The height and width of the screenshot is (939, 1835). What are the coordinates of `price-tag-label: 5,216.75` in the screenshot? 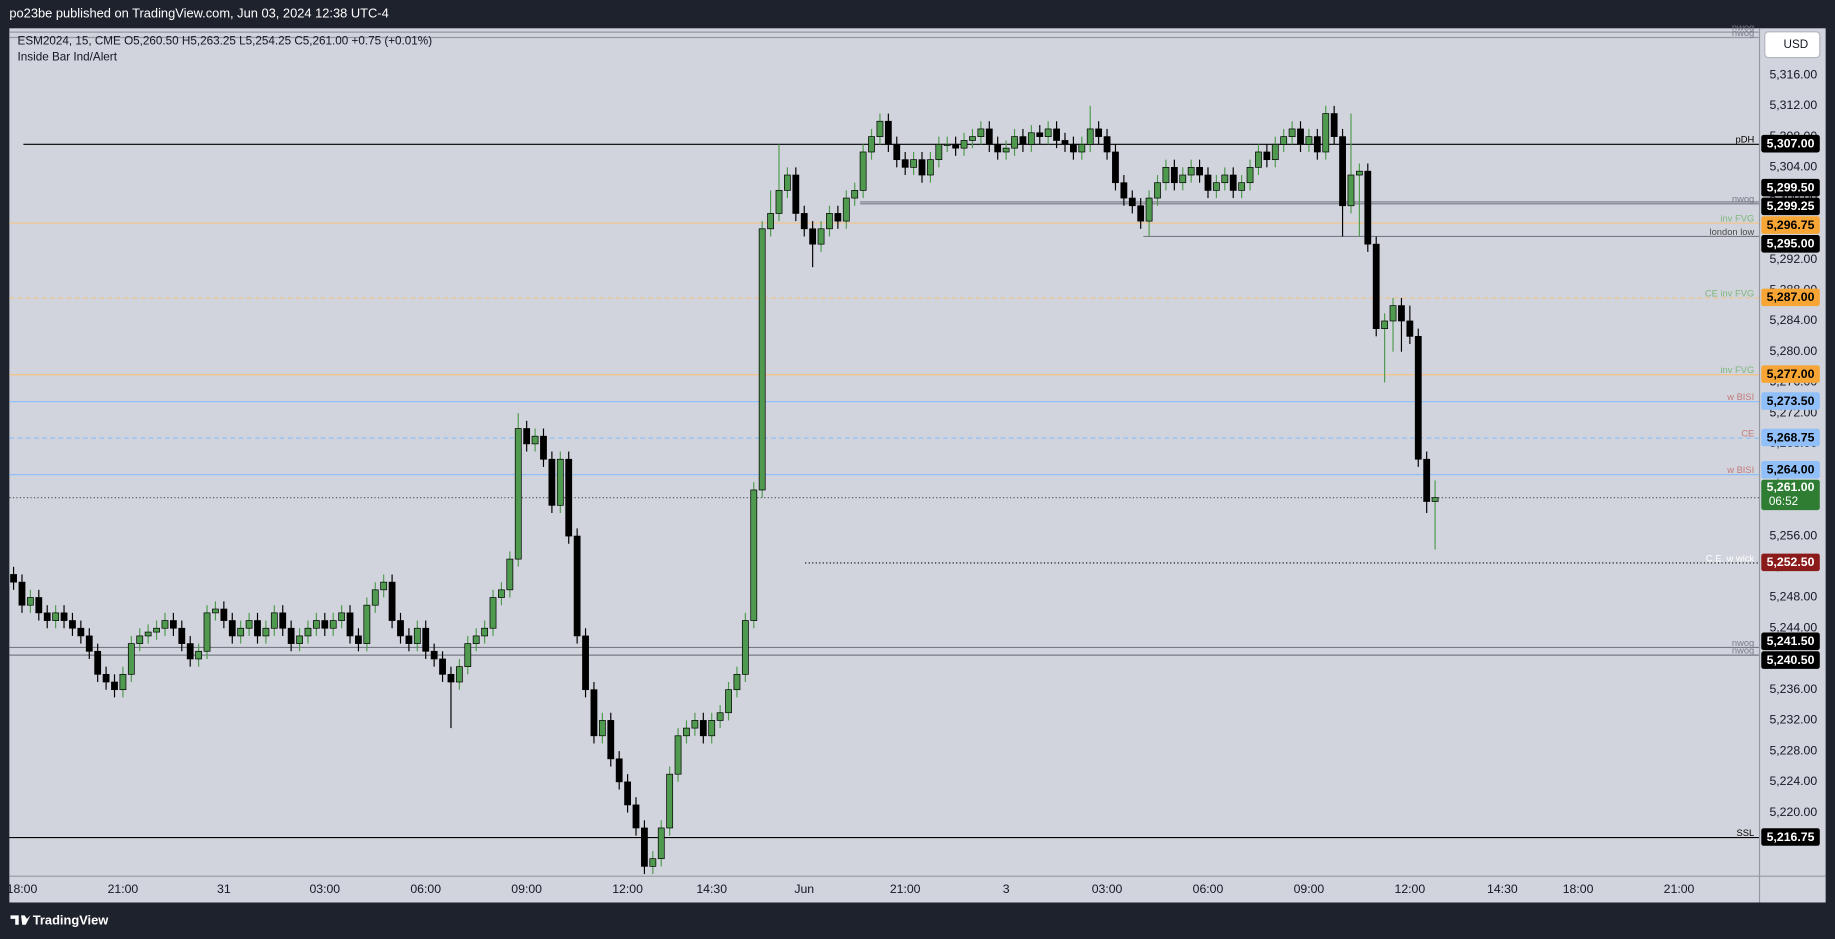 It's located at (1791, 837).